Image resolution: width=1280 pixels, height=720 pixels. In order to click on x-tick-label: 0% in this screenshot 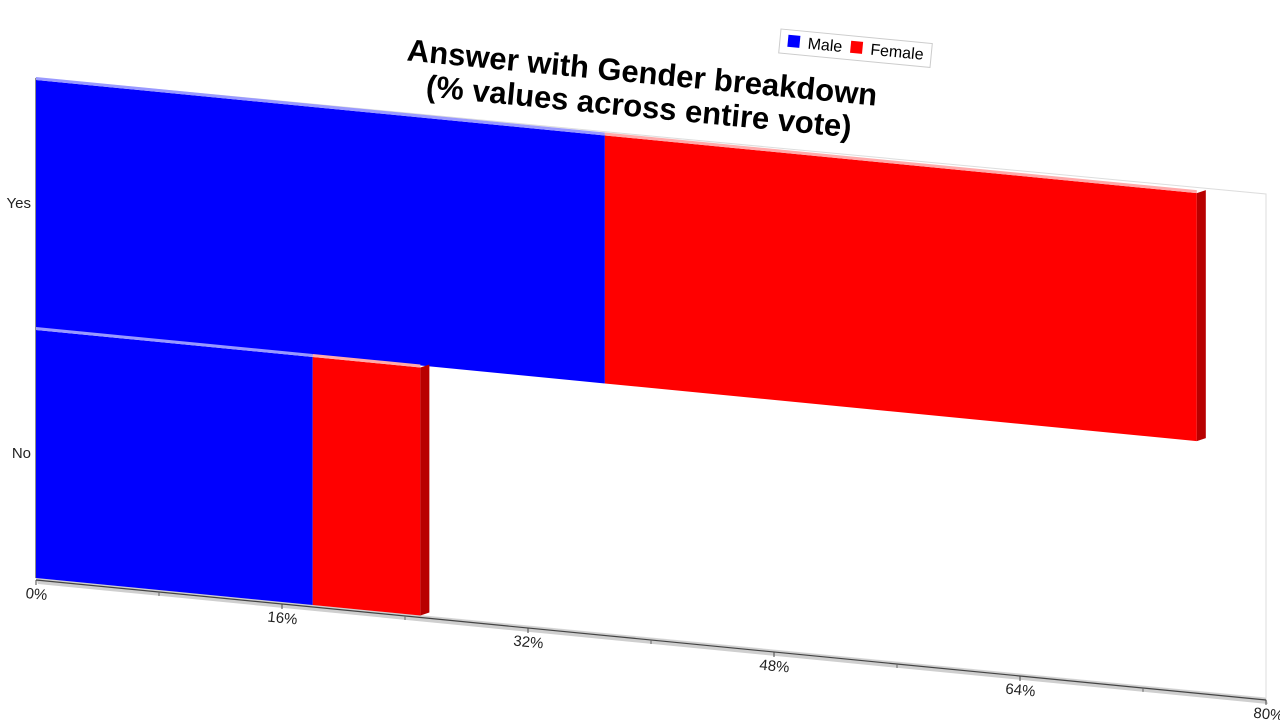, I will do `click(36, 594)`.